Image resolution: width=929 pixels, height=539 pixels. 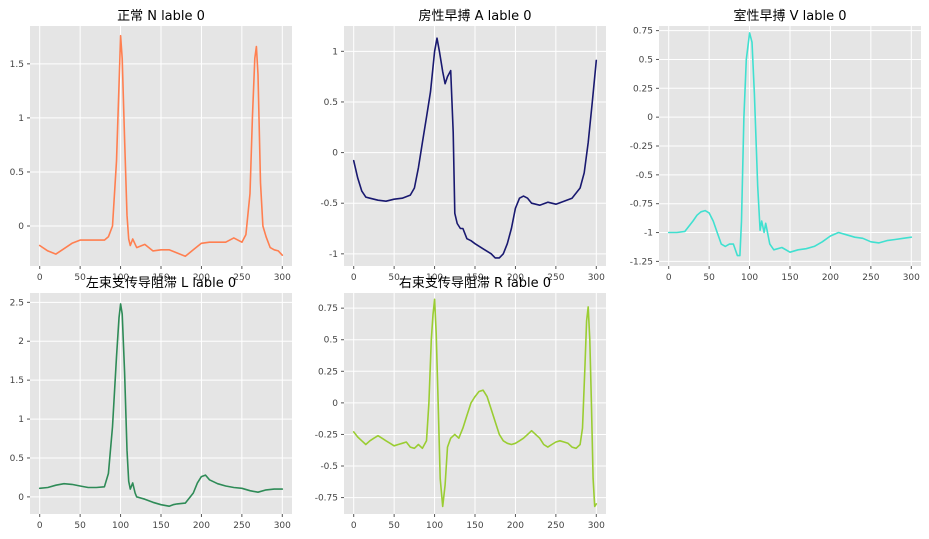 What do you see at coordinates (17, 303) in the screenshot?
I see `y-tick-label: 2.5` at bounding box center [17, 303].